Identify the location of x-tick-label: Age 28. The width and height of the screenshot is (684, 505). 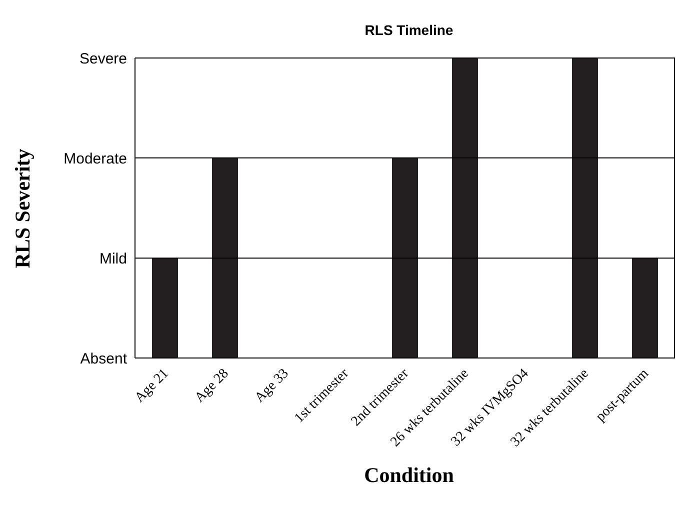
(212, 386).